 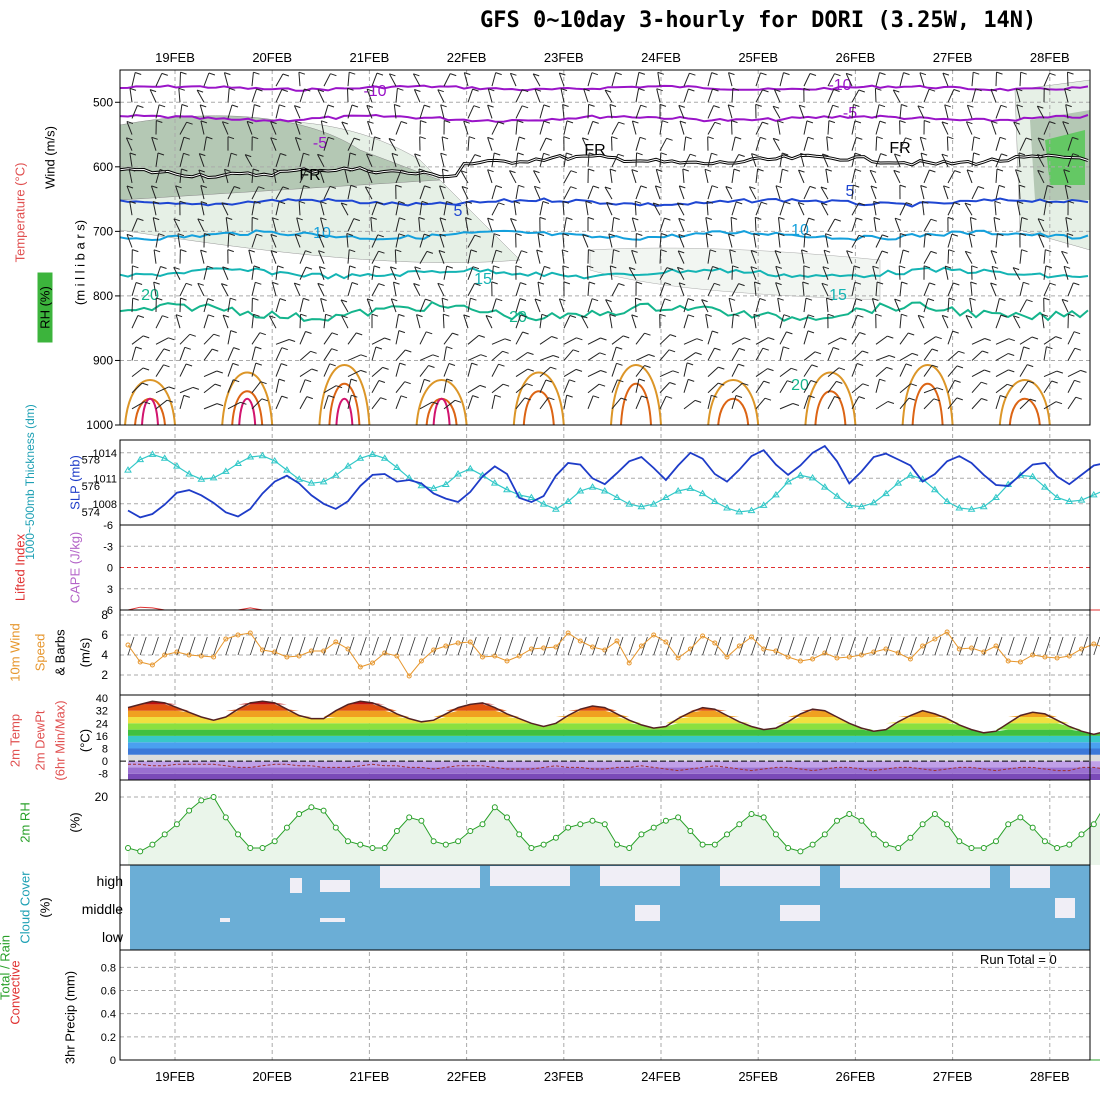 I want to click on thickness-tick-label: 574, so click(x=91, y=513).